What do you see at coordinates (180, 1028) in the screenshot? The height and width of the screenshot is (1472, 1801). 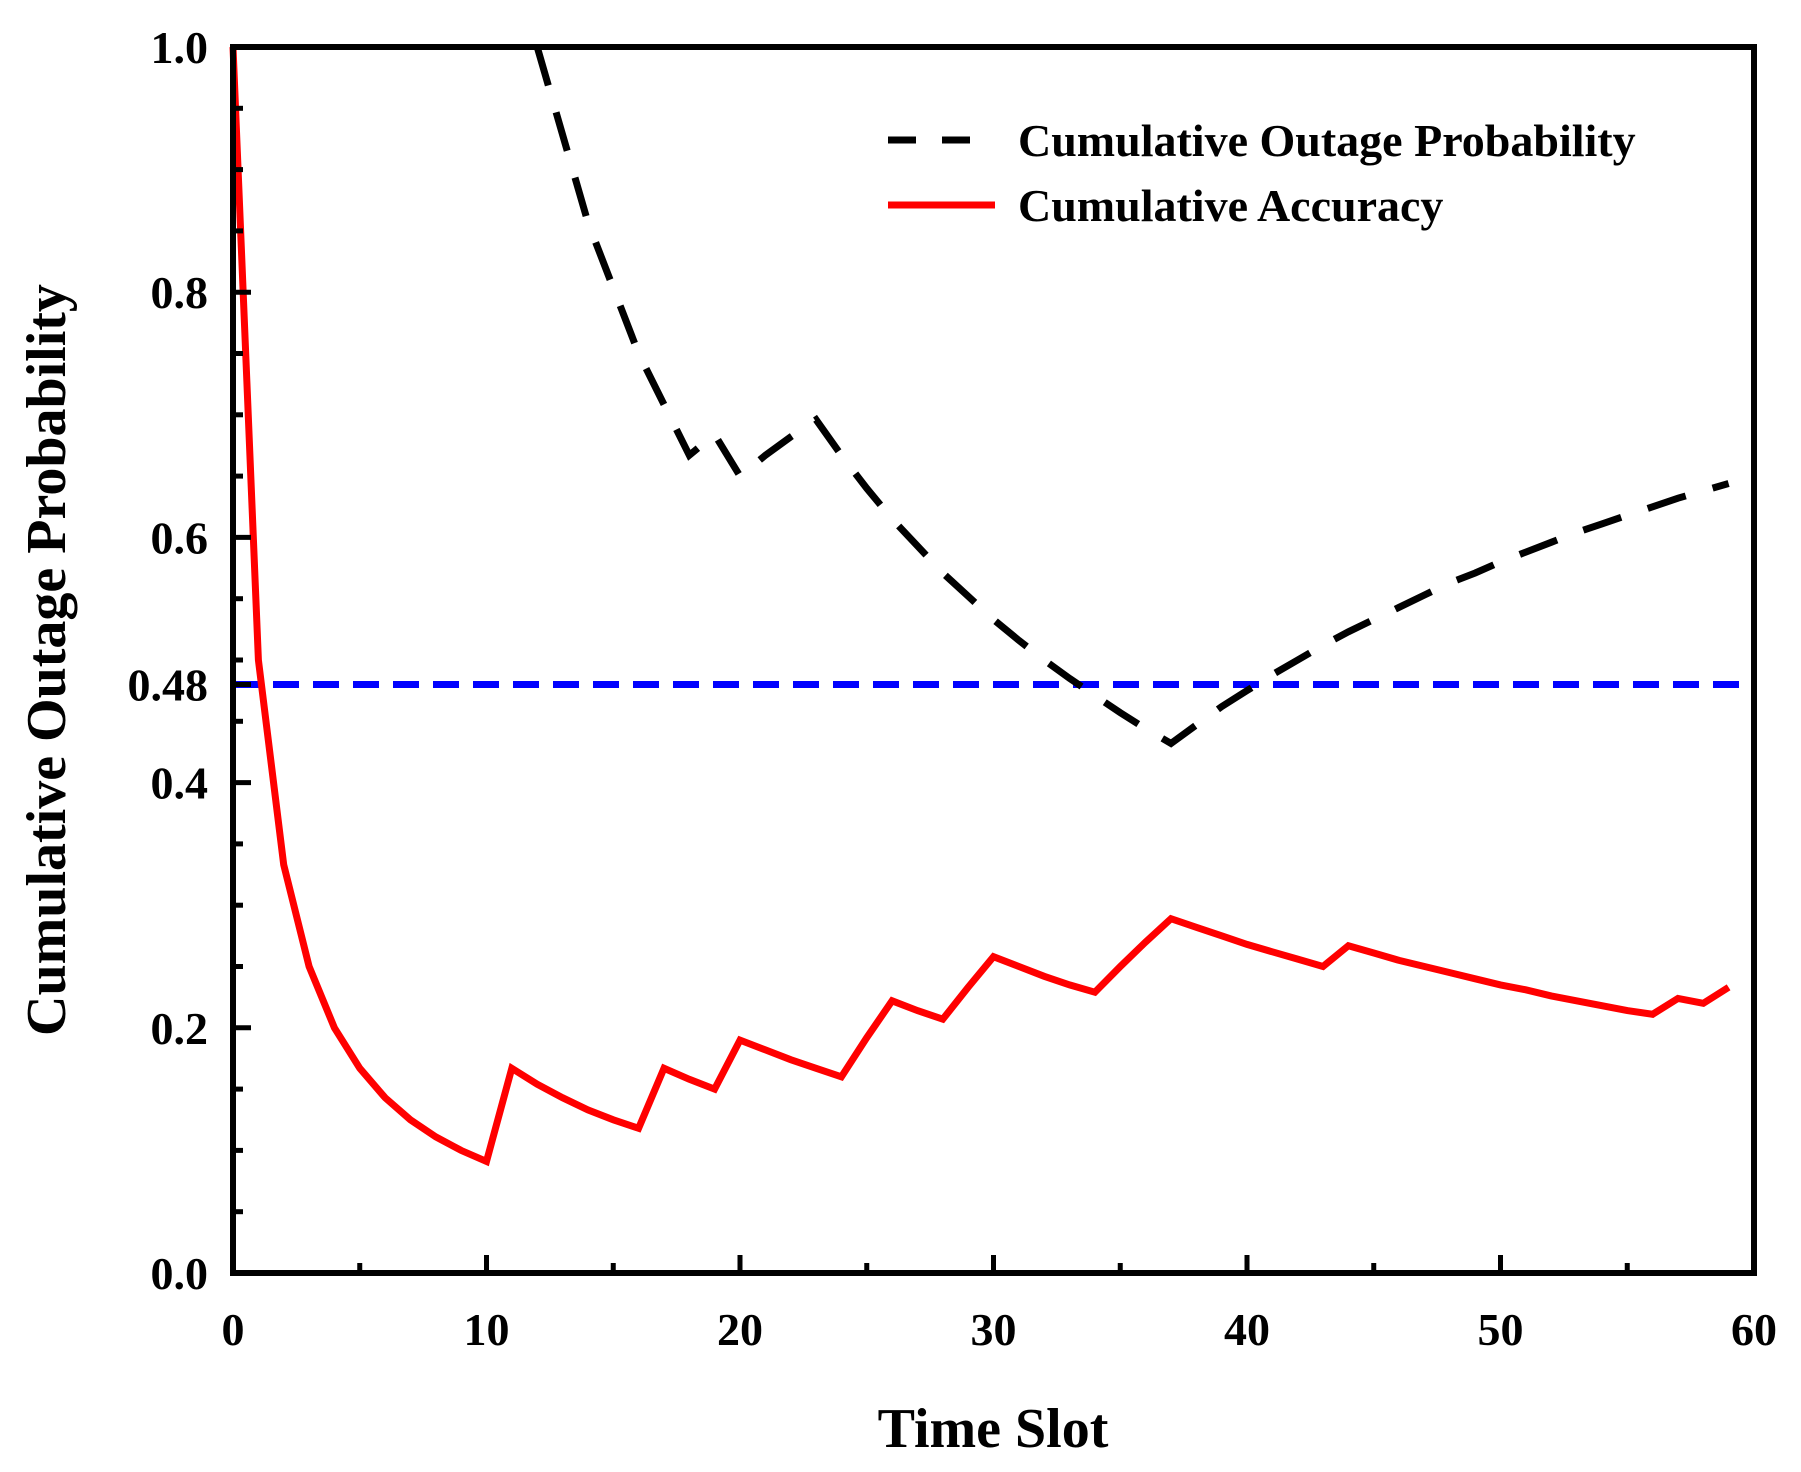 I see `y-tick-label: 0.2` at bounding box center [180, 1028].